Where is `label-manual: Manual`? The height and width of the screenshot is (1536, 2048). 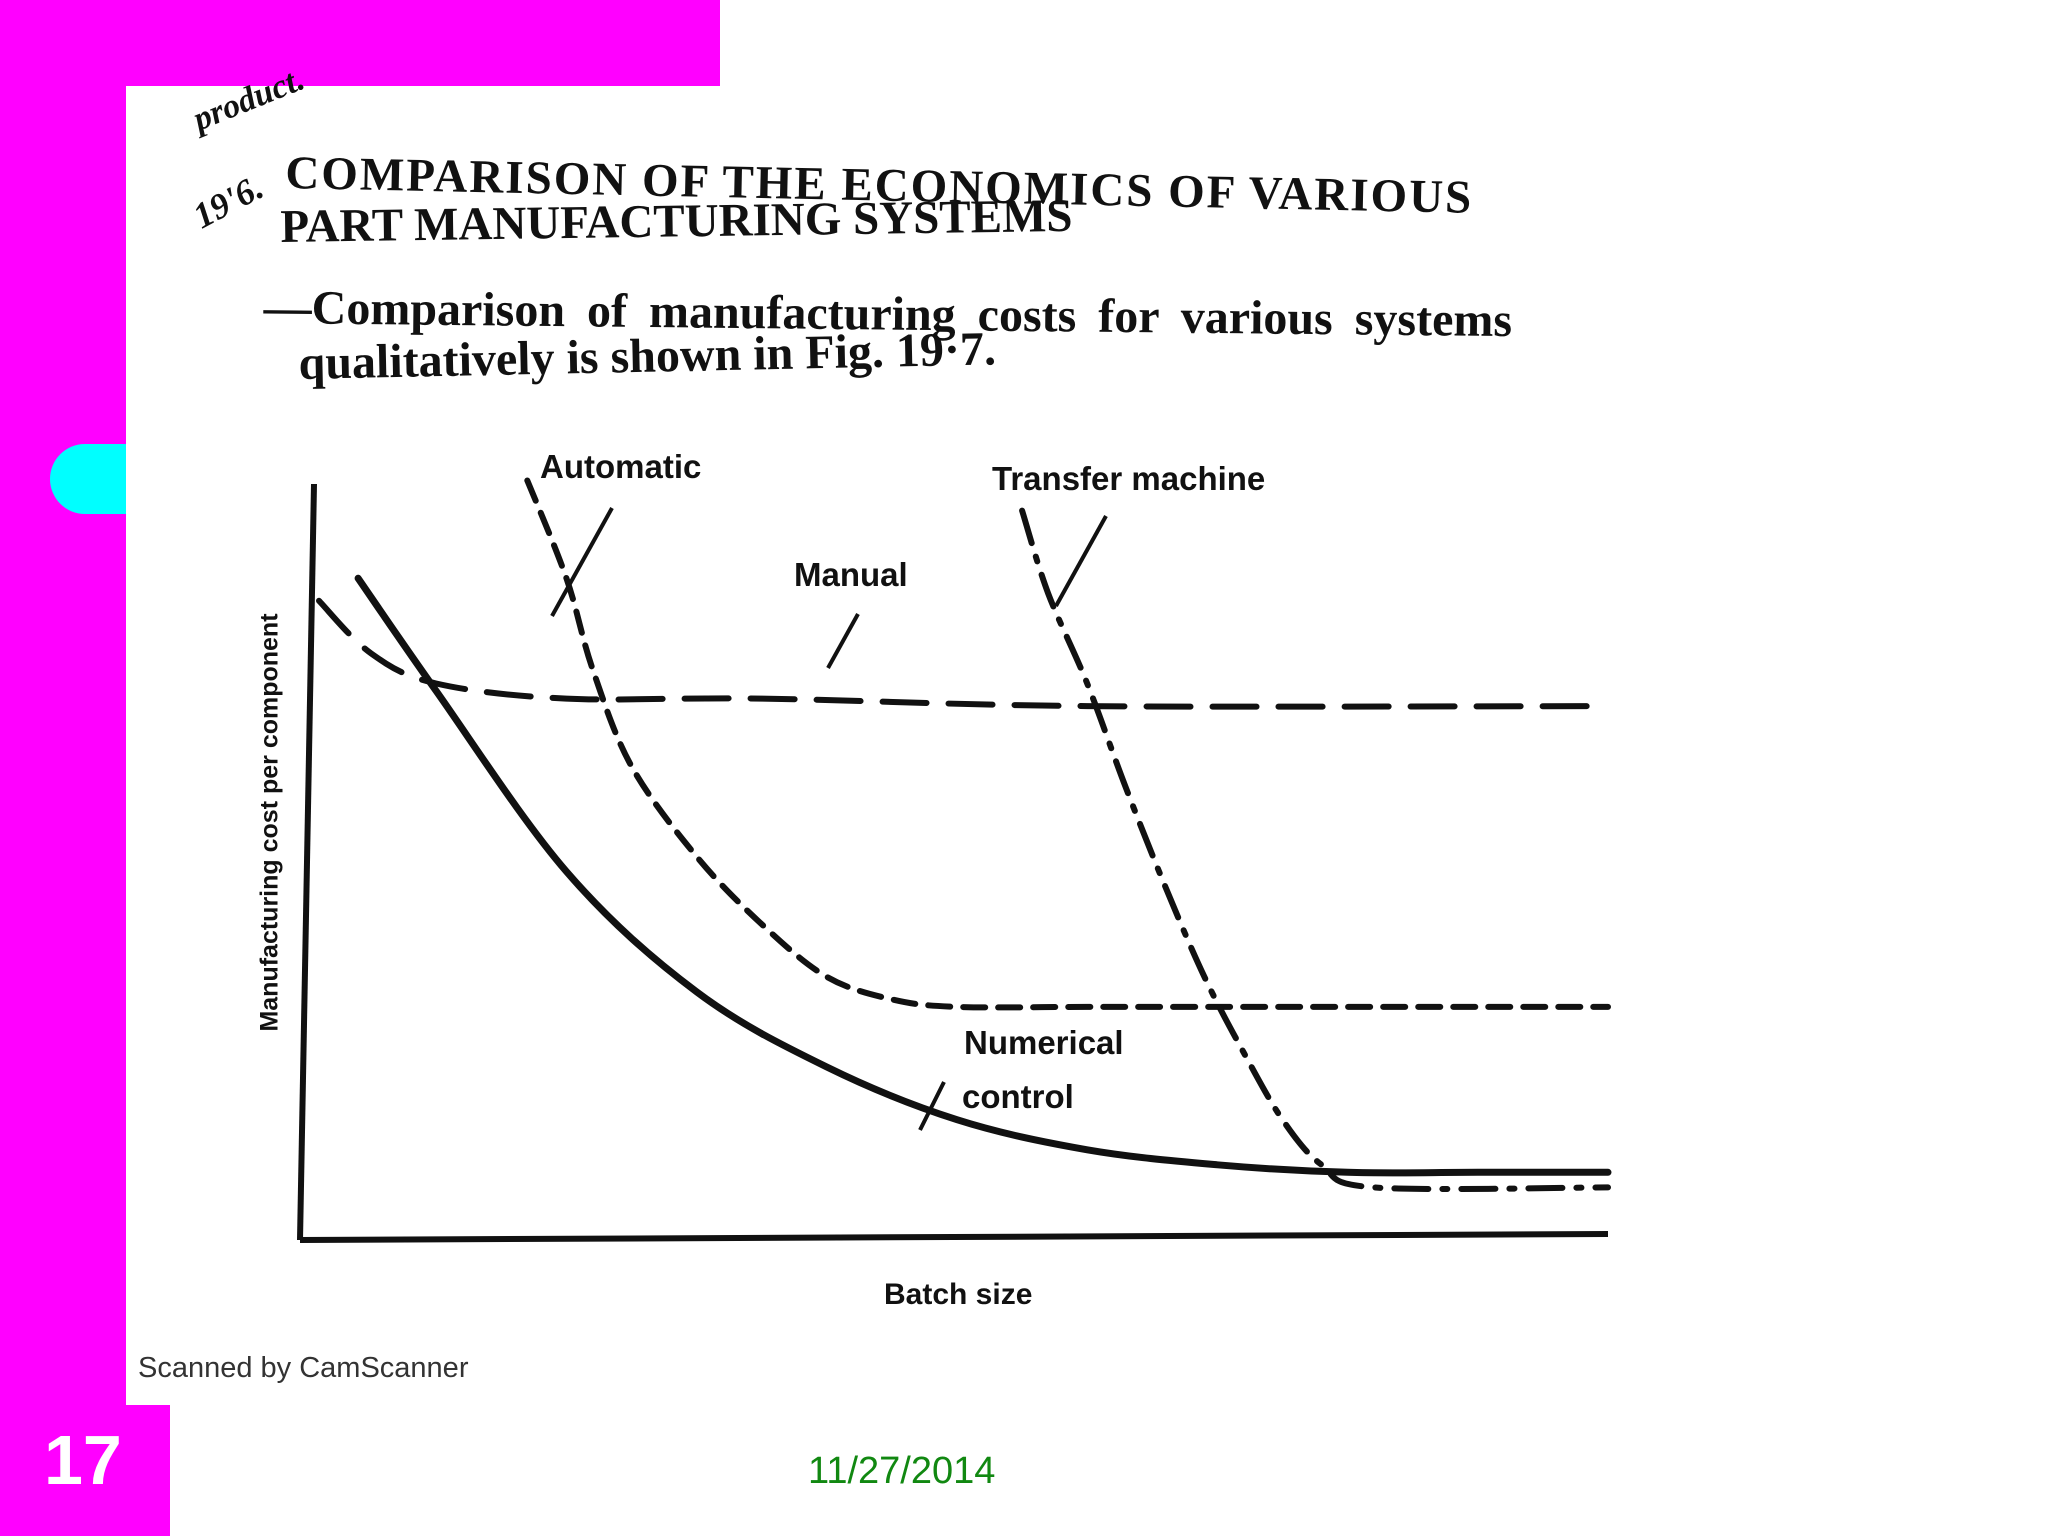
label-manual: Manual is located at coordinates (851, 574).